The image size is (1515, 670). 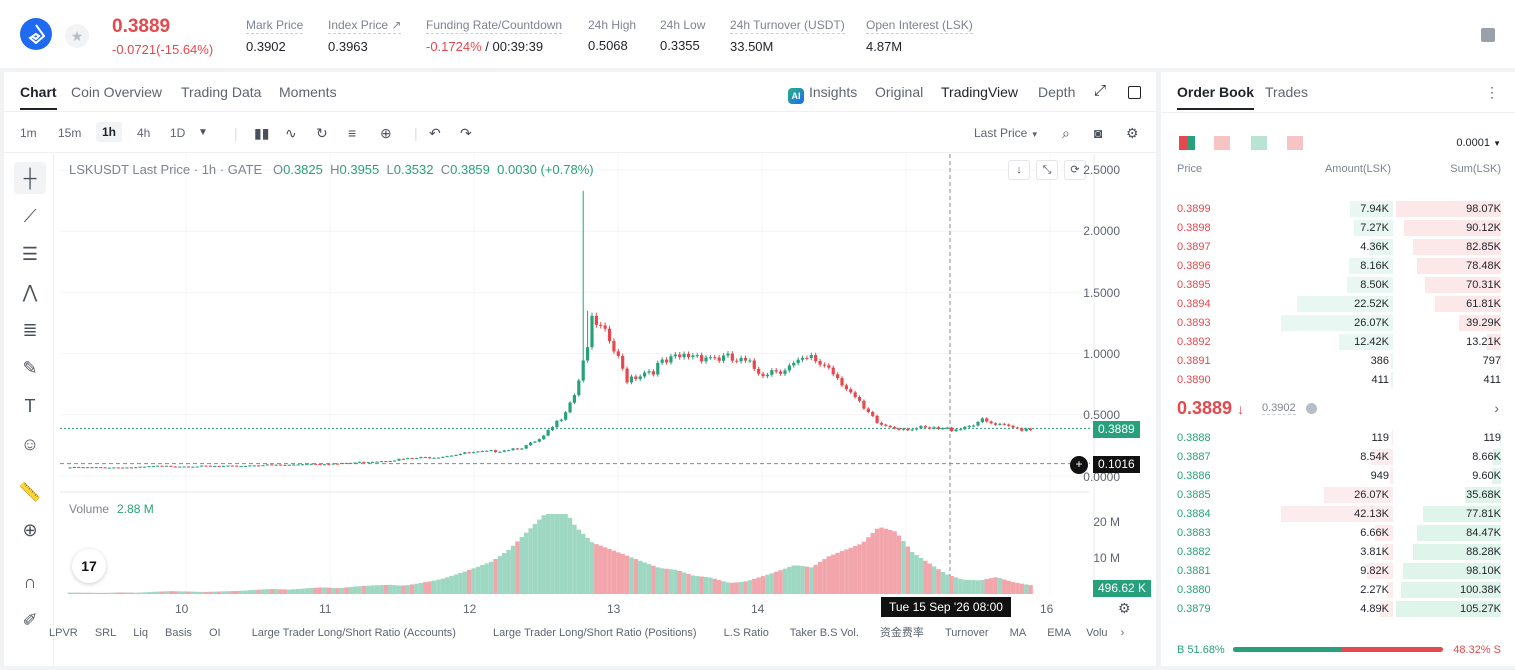 What do you see at coordinates (1187, 143) in the screenshot?
I see `view-both-icon` at bounding box center [1187, 143].